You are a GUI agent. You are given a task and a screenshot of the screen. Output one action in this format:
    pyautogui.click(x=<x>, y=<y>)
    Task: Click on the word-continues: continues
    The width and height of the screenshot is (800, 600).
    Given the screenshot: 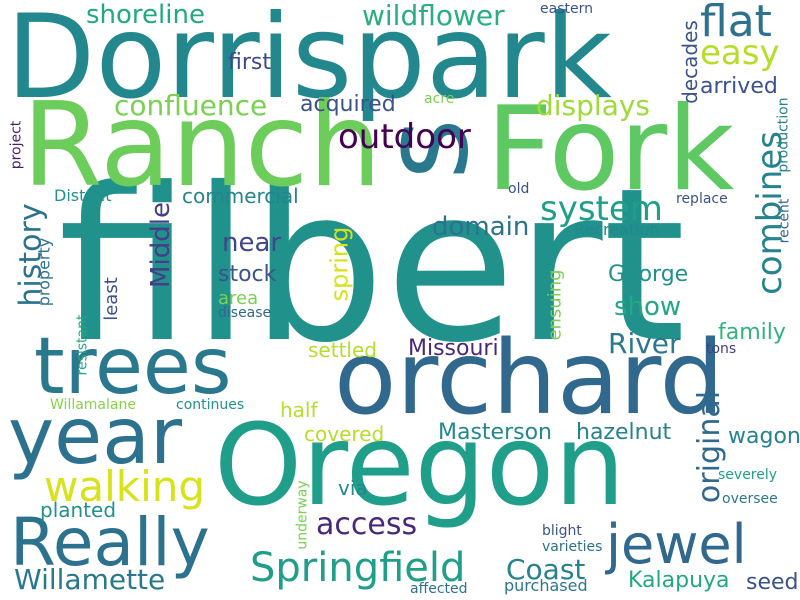 What is the action you would take?
    pyautogui.click(x=210, y=405)
    